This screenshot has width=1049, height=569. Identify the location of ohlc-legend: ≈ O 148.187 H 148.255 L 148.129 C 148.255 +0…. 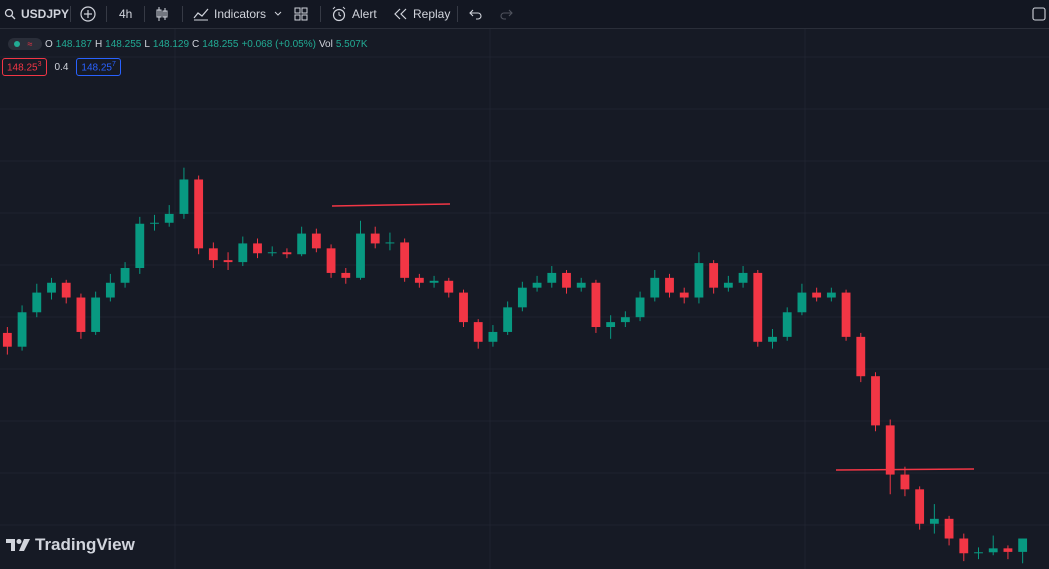
(188, 44).